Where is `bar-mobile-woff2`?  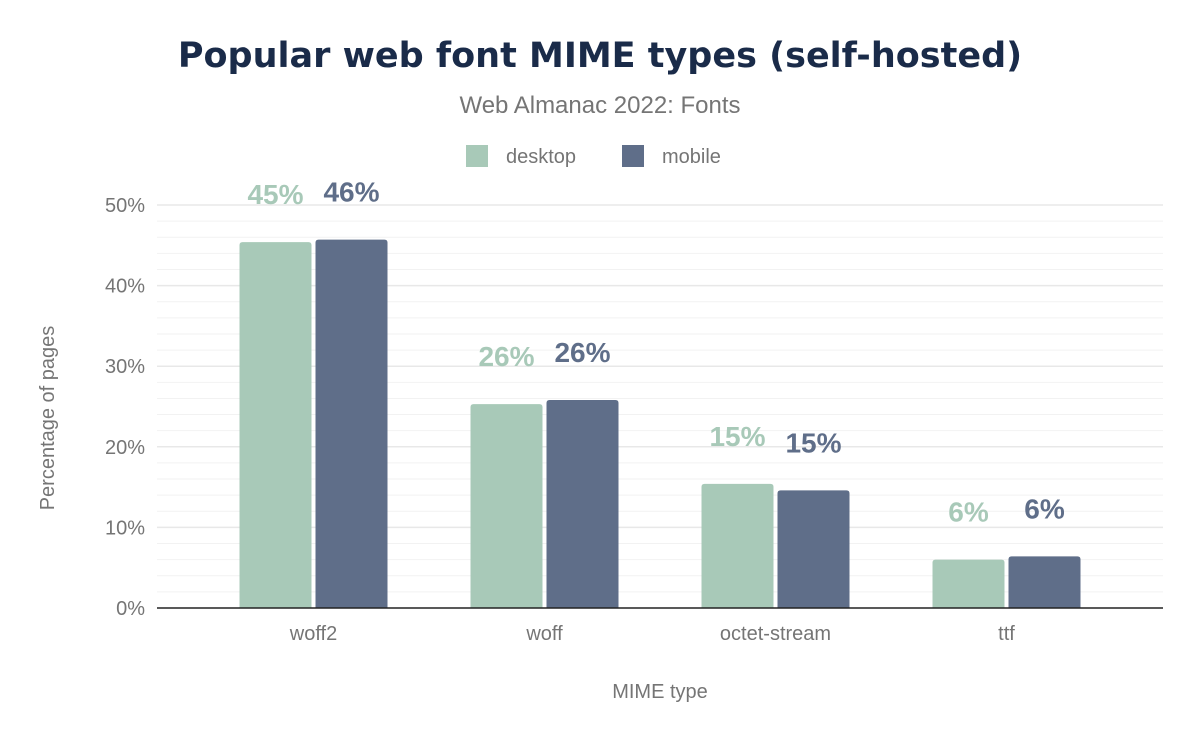
bar-mobile-woff2 is located at coordinates (351, 423).